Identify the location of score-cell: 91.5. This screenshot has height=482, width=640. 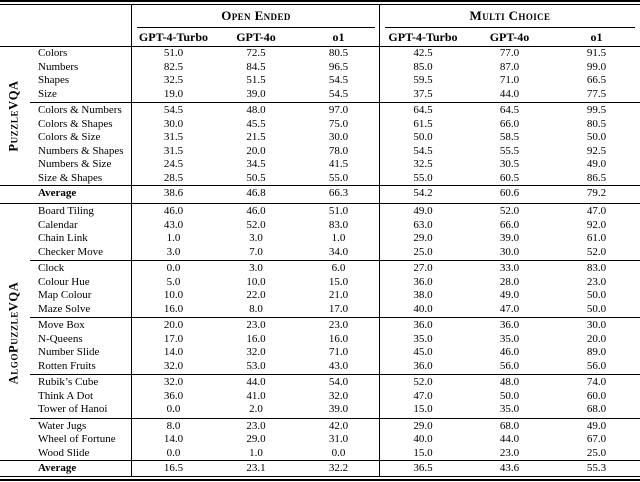
(596, 53).